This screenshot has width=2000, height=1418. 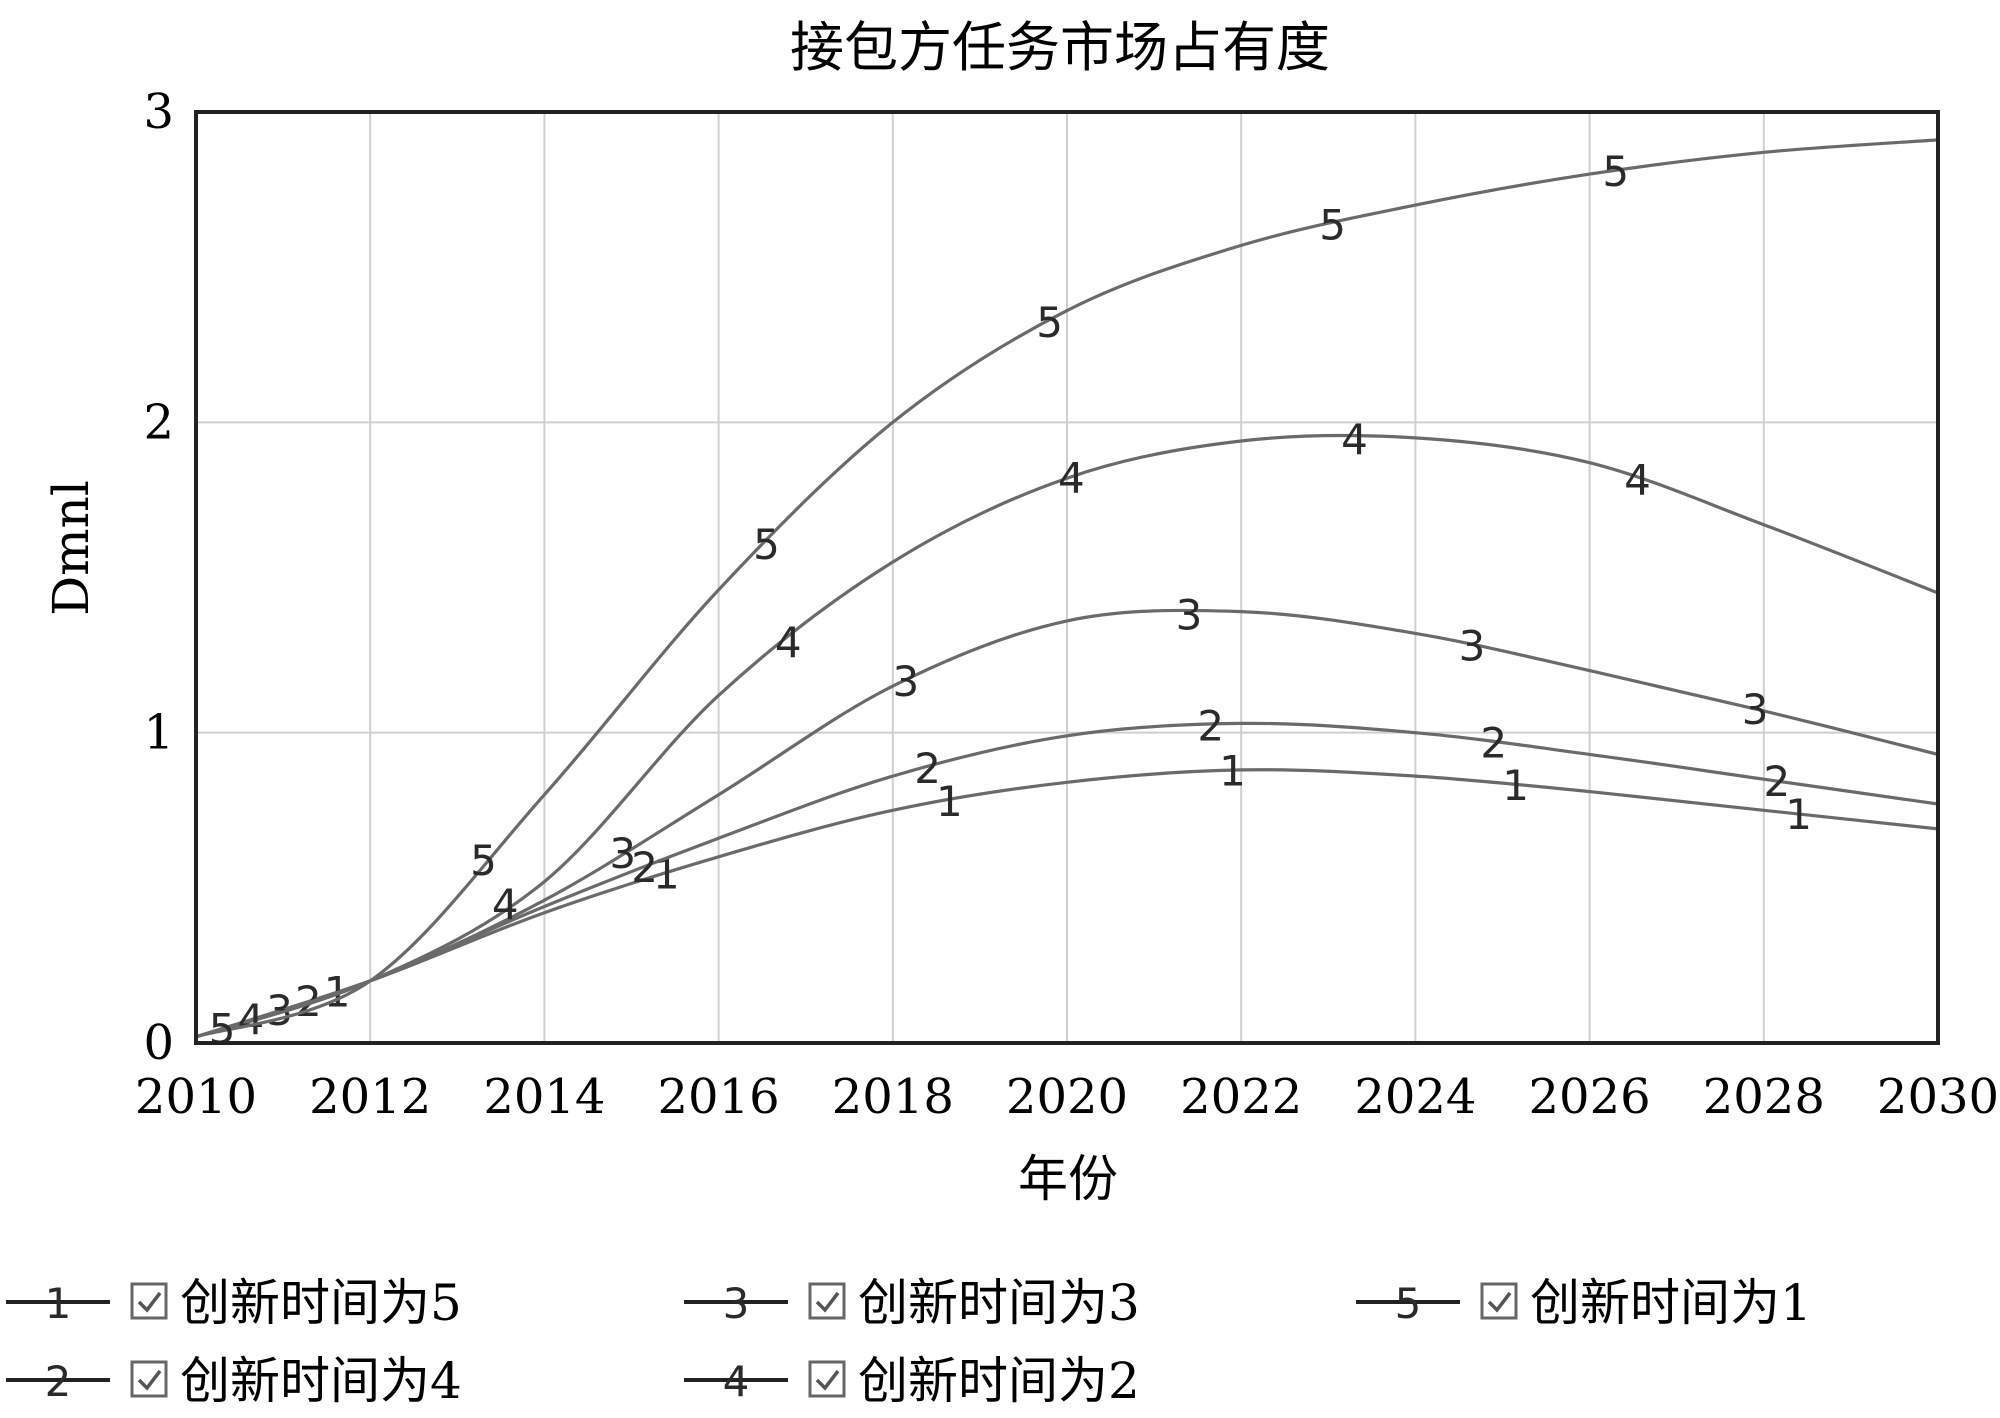 What do you see at coordinates (719, 1097) in the screenshot?
I see `x-tick-label-2016: 2016` at bounding box center [719, 1097].